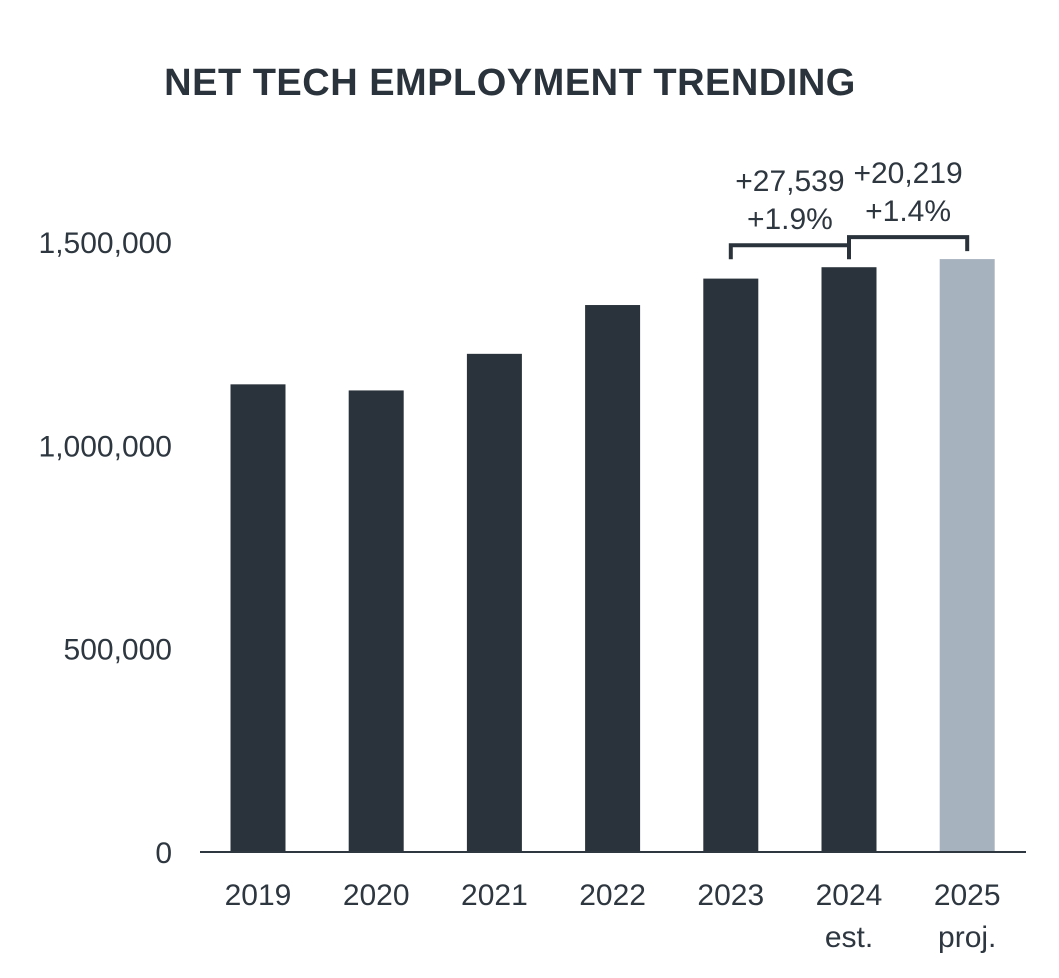  What do you see at coordinates (258, 895) in the screenshot?
I see `x-tick-label: 2019` at bounding box center [258, 895].